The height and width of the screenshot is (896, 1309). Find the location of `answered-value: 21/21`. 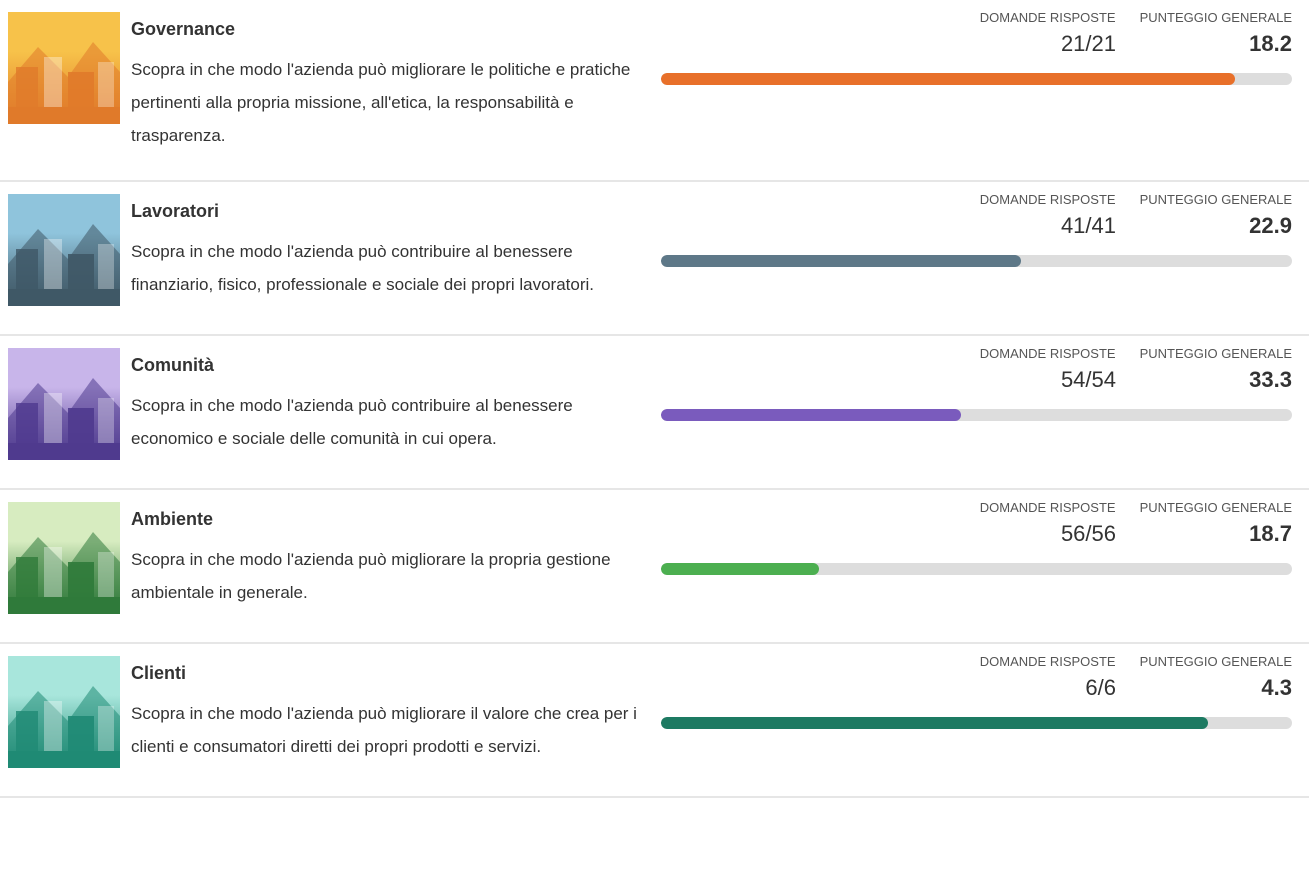

answered-value: 21/21 is located at coordinates (1088, 43).